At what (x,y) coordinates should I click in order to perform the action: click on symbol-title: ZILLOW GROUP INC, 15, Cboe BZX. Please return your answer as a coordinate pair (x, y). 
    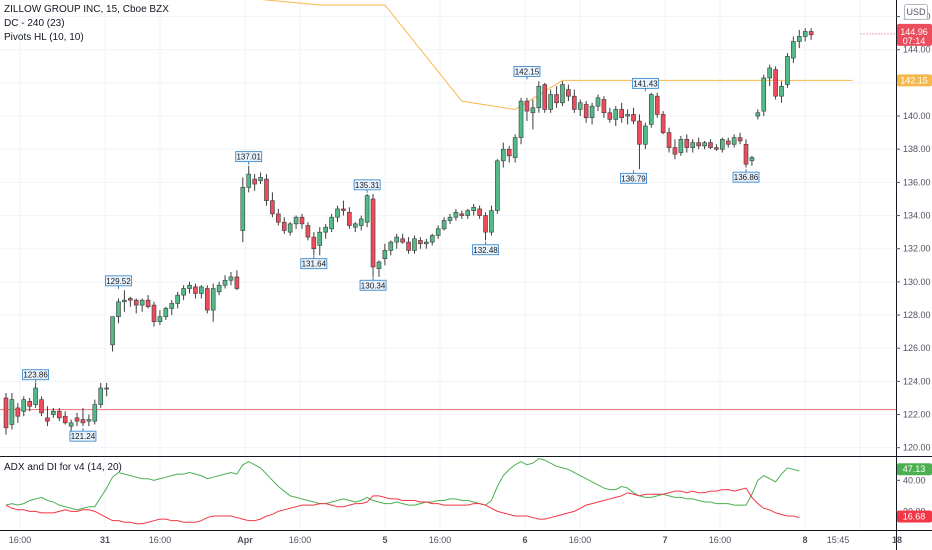
    Looking at the image, I should click on (86, 9).